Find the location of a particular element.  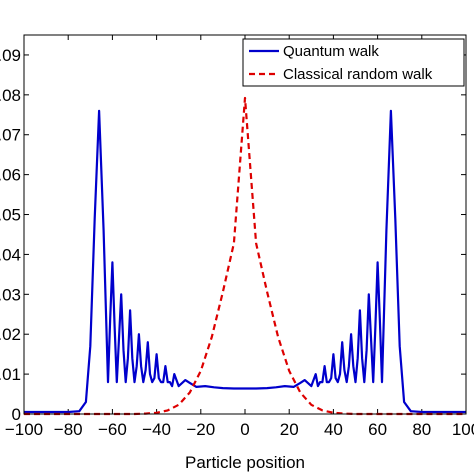

y-tick-label: 0.03 is located at coordinates (10, 294).